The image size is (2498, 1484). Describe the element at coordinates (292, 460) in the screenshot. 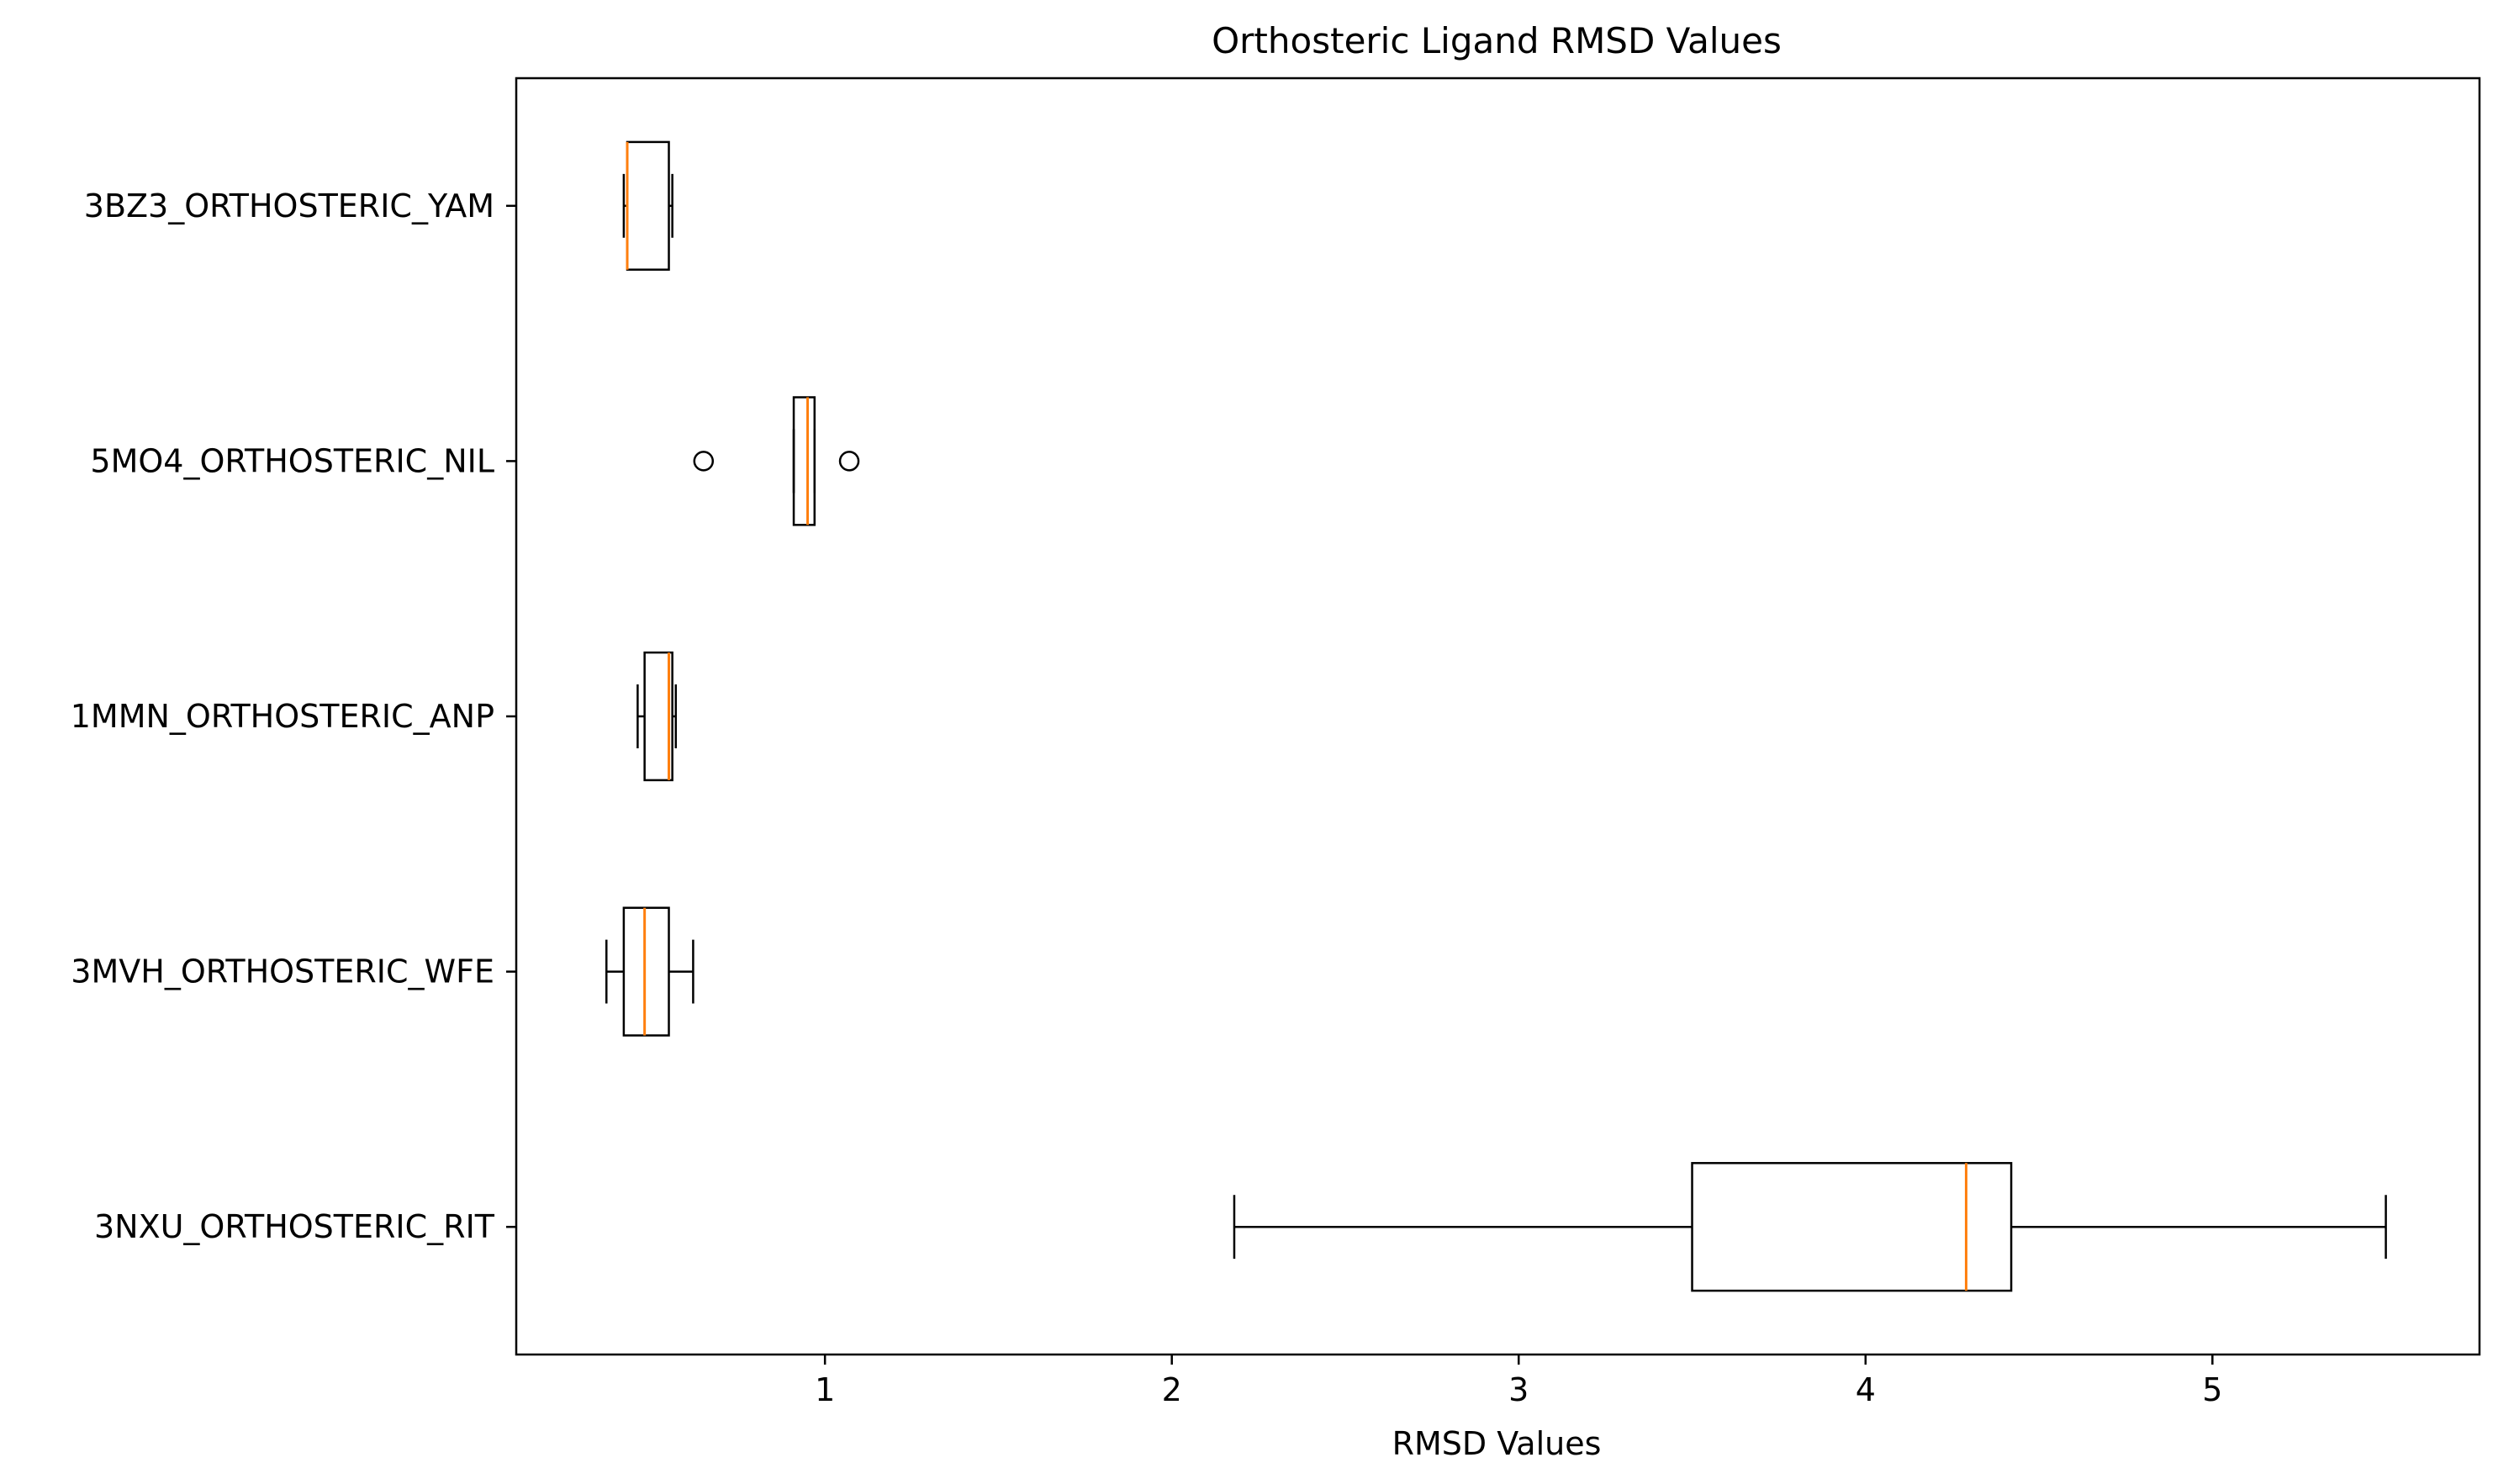

I see `y-tick-label: 5MO4_ORTHOSTERIC_NIL` at that location.